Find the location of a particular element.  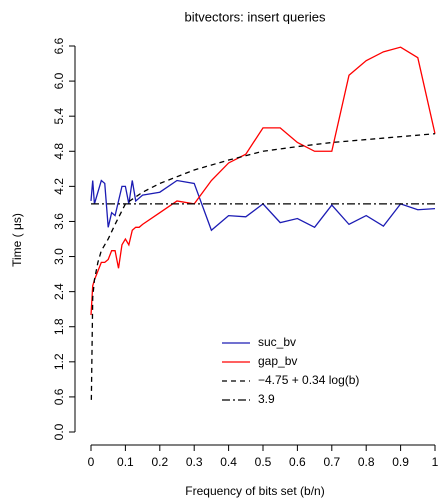

x-tick-label: 0.3 is located at coordinates (194, 462).